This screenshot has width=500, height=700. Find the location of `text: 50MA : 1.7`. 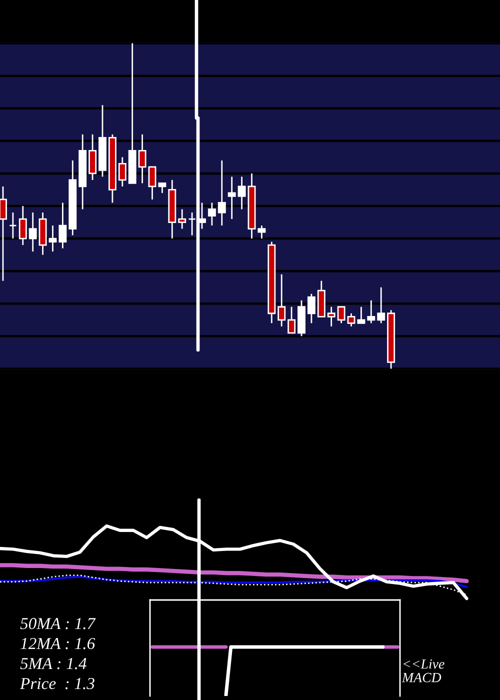

text: 50MA : 1.7 is located at coordinates (58, 624).